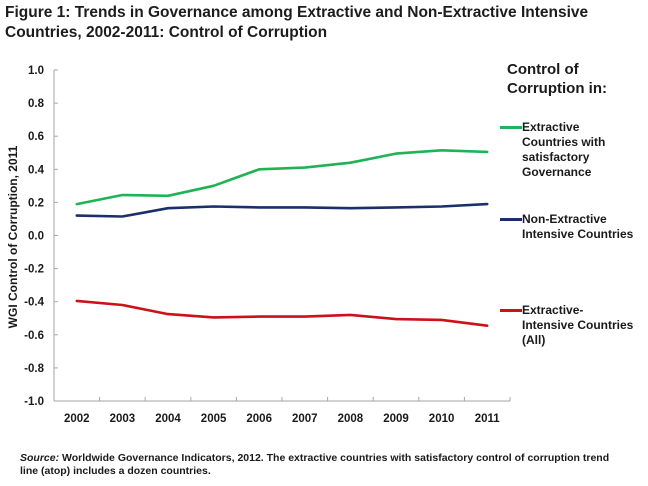 This screenshot has width=648, height=486. I want to click on y-tick-label: -0.8, so click(34, 369).